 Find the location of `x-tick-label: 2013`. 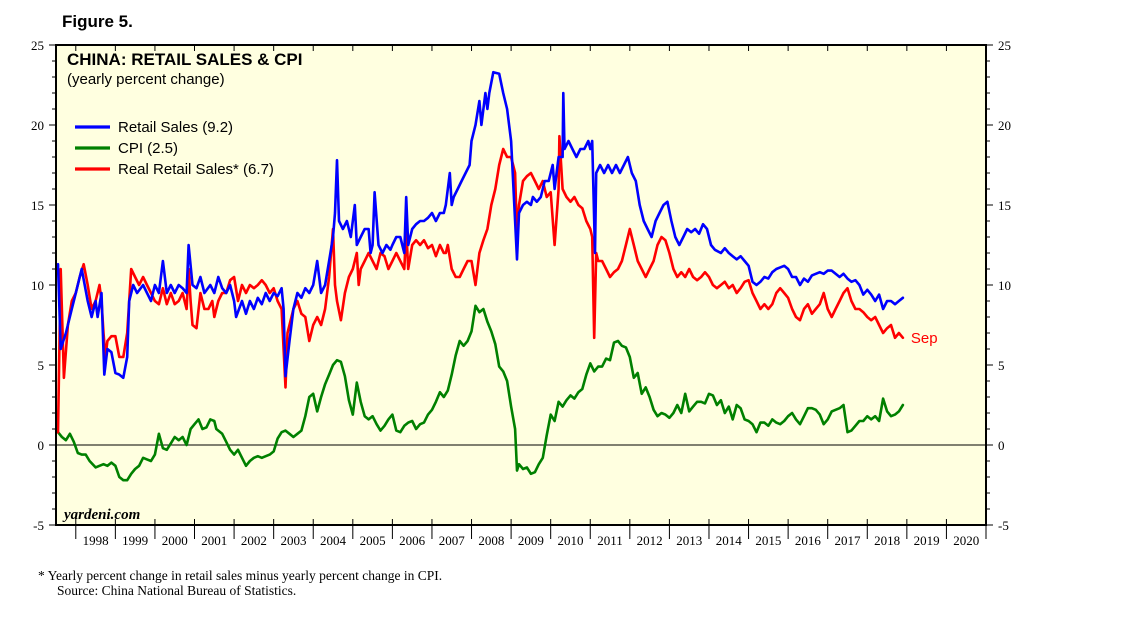

x-tick-label: 2013 is located at coordinates (689, 540).